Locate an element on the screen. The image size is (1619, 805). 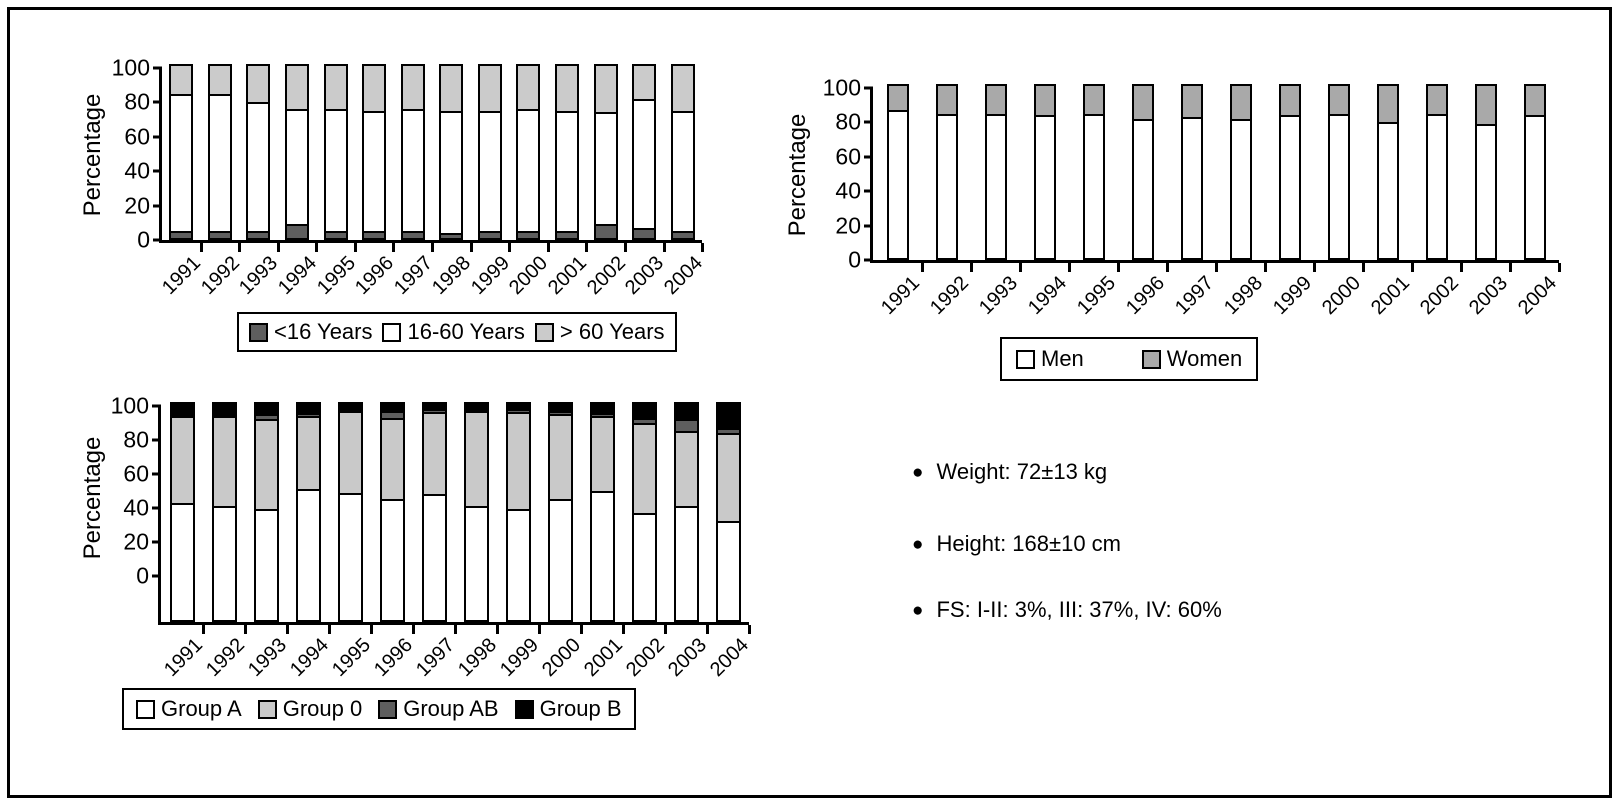
note-fs: ● FS: I-II: 3%, III: 37%, IV: 60% is located at coordinates (1067, 610).